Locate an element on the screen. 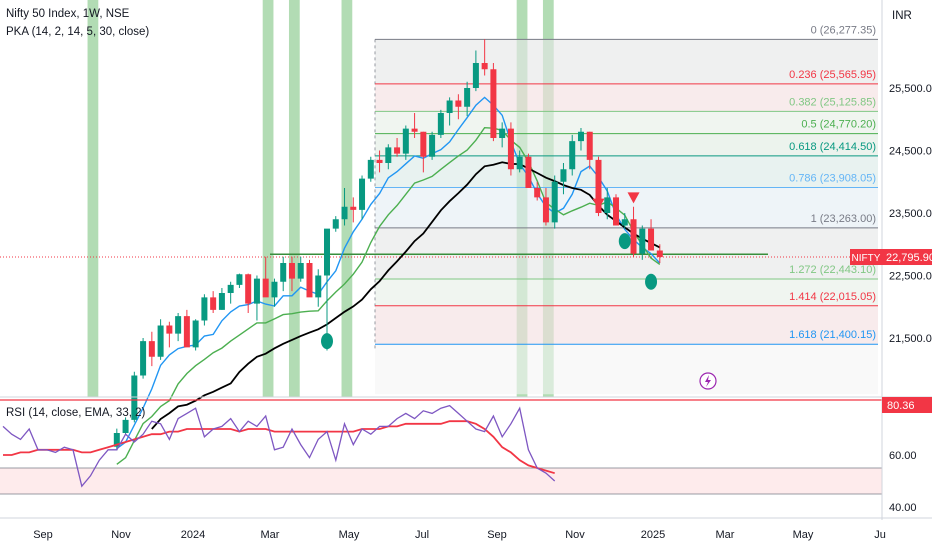 The width and height of the screenshot is (932, 550). rsi-ma-line is located at coordinates (279, 447).